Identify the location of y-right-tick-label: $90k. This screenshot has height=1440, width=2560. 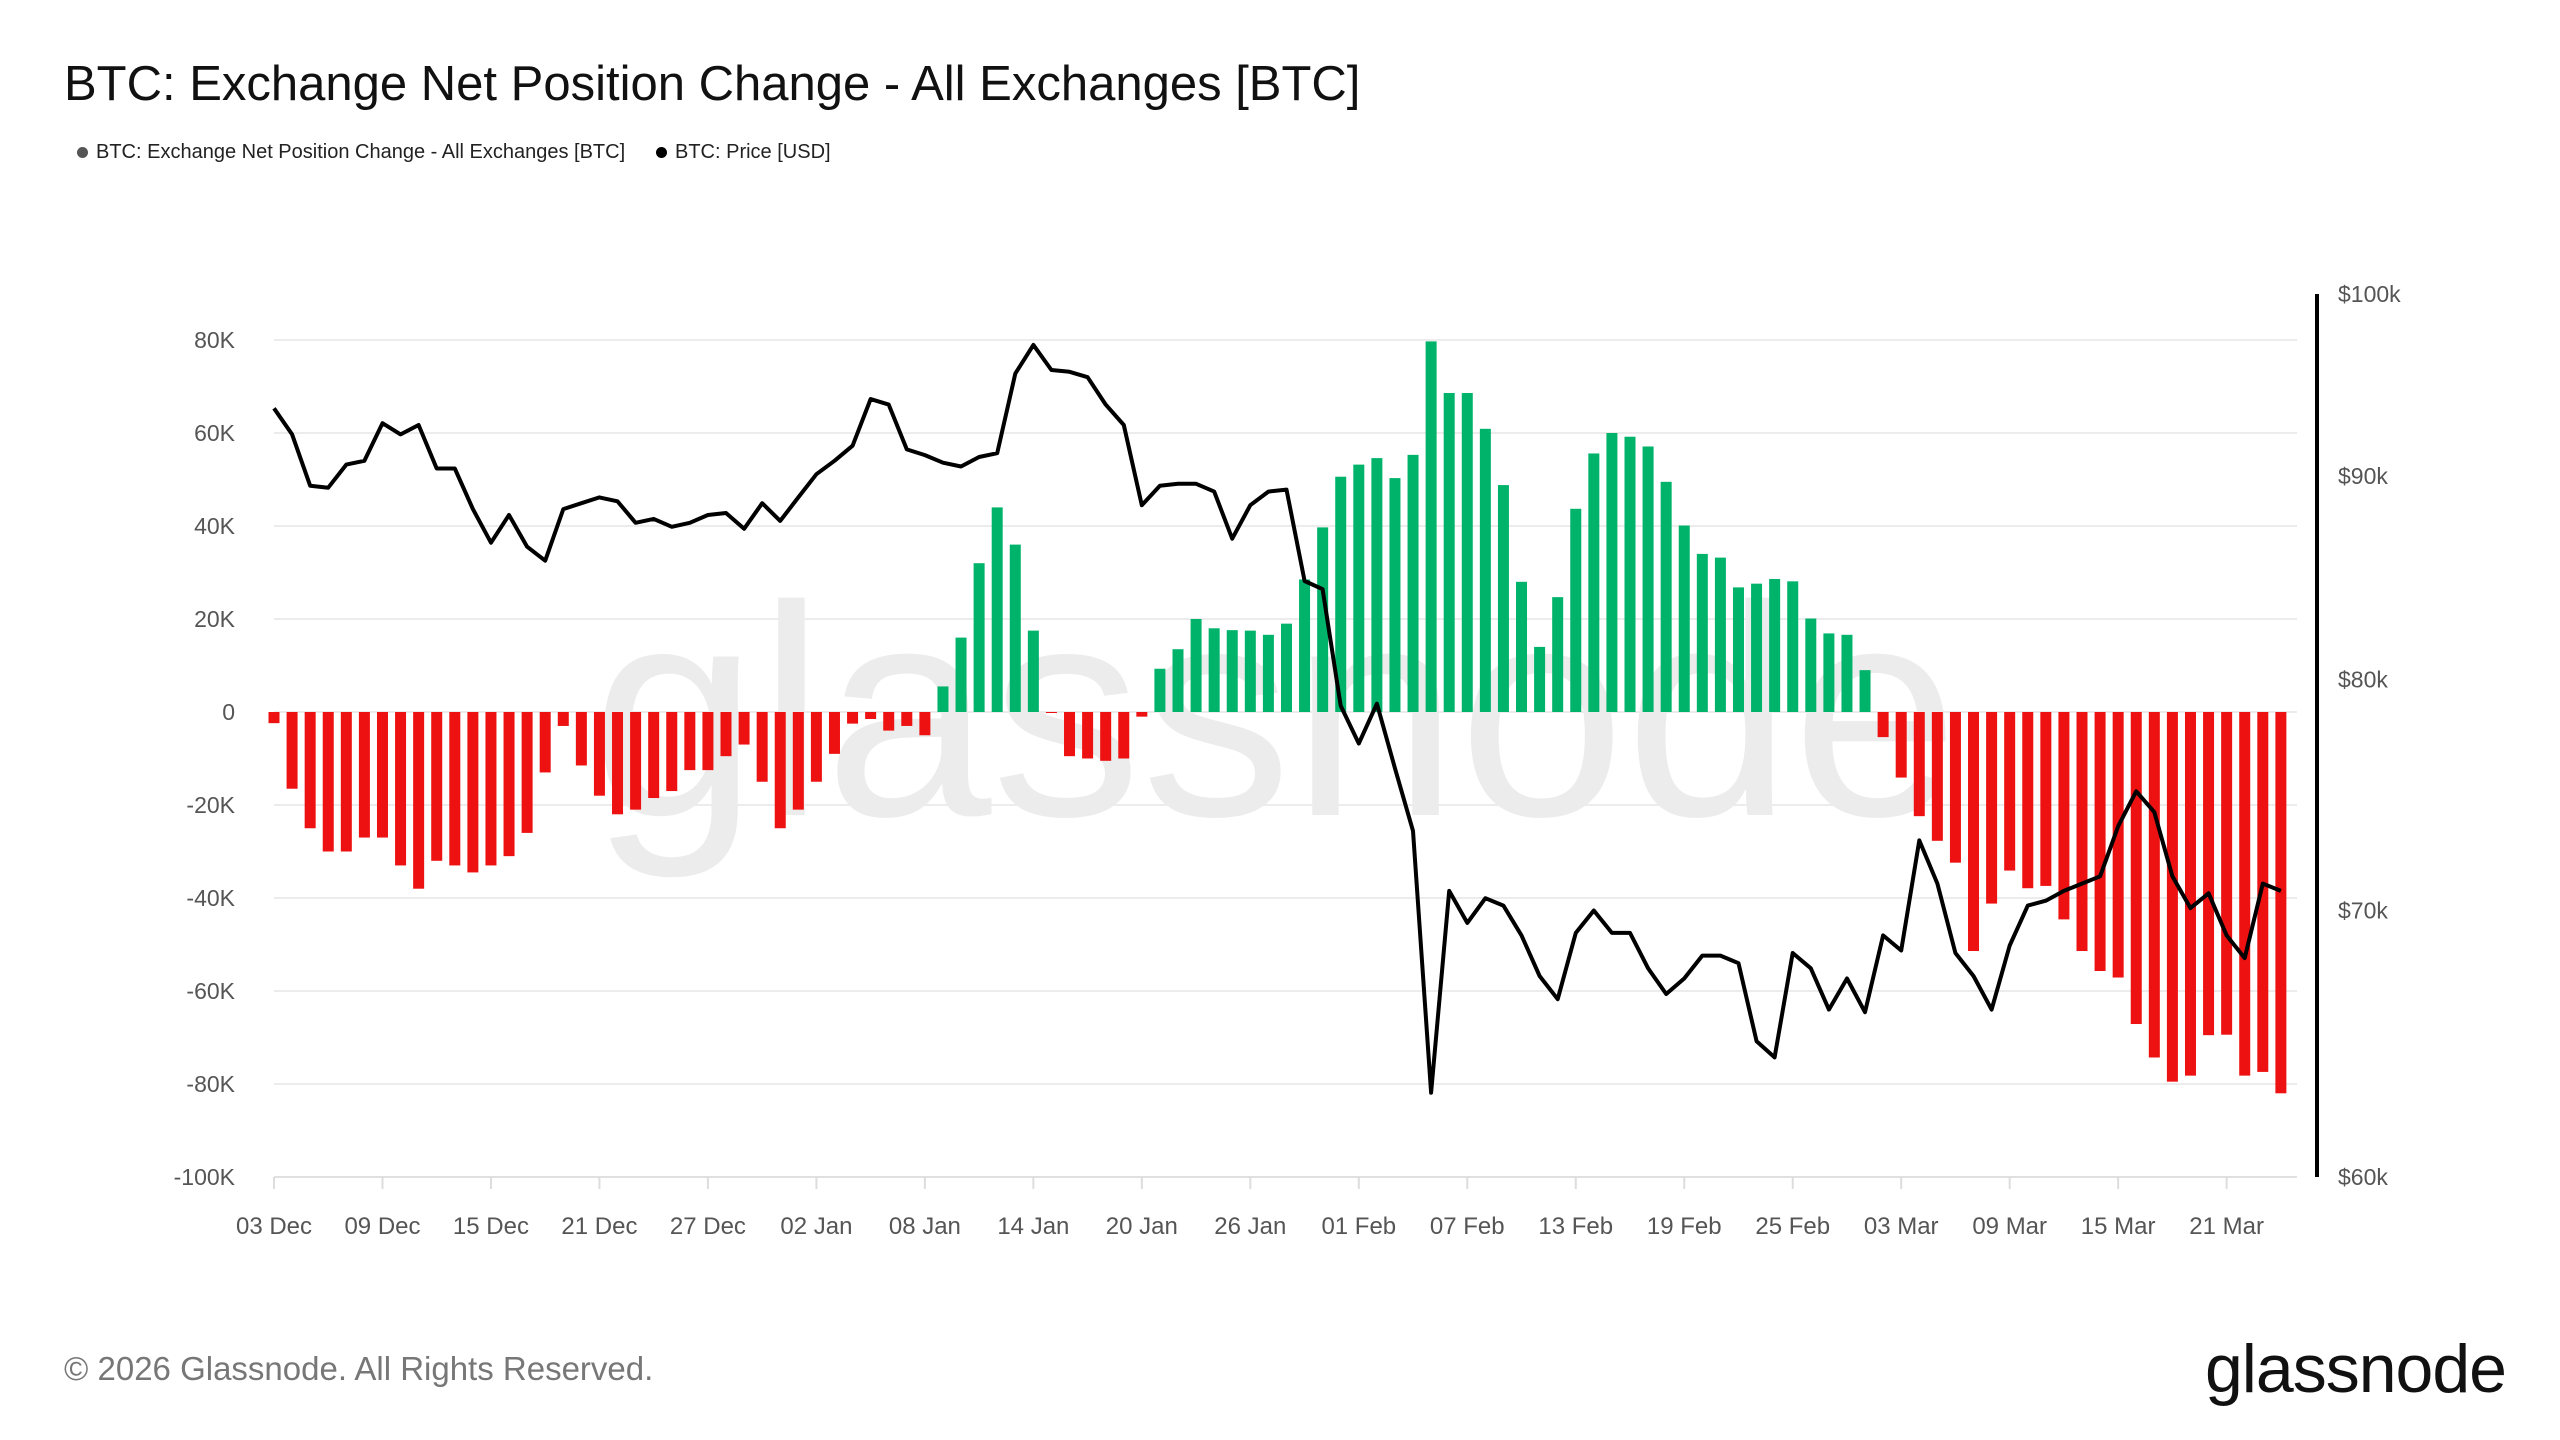
(2363, 476).